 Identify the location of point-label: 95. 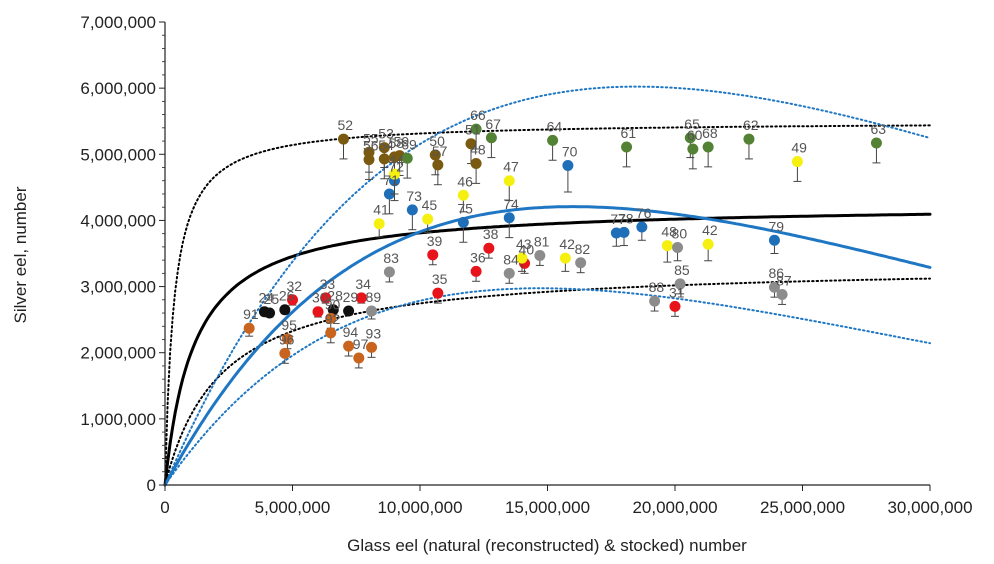
(289, 325).